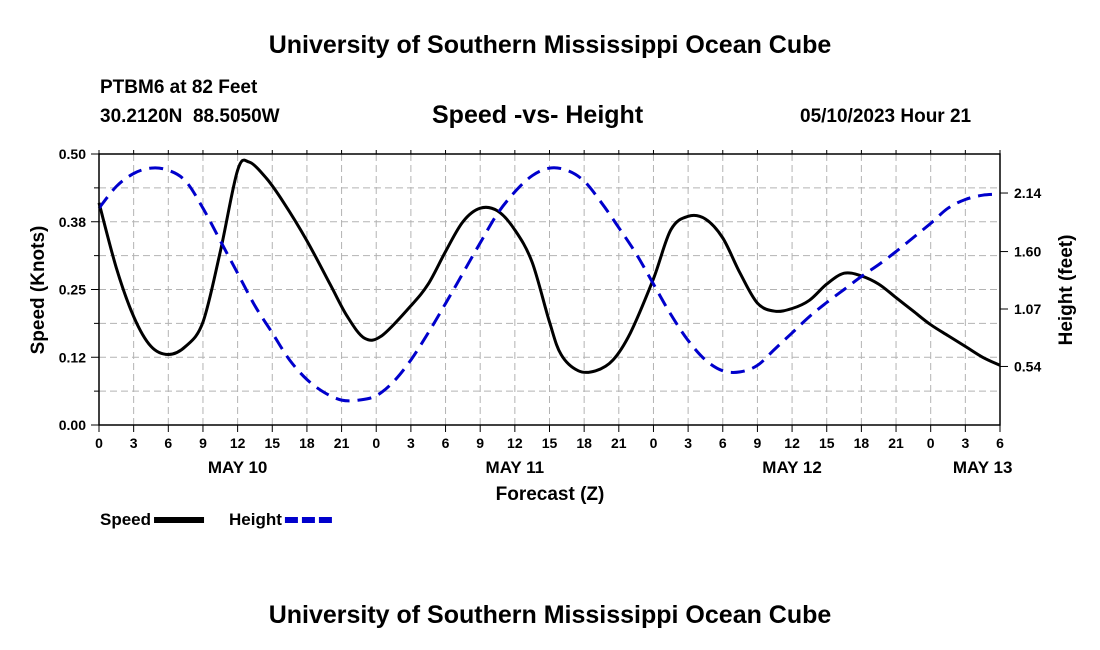 Image resolution: width=1100 pixels, height=650 pixels. Describe the element at coordinates (255, 519) in the screenshot. I see `legend-label-height: Height` at that location.